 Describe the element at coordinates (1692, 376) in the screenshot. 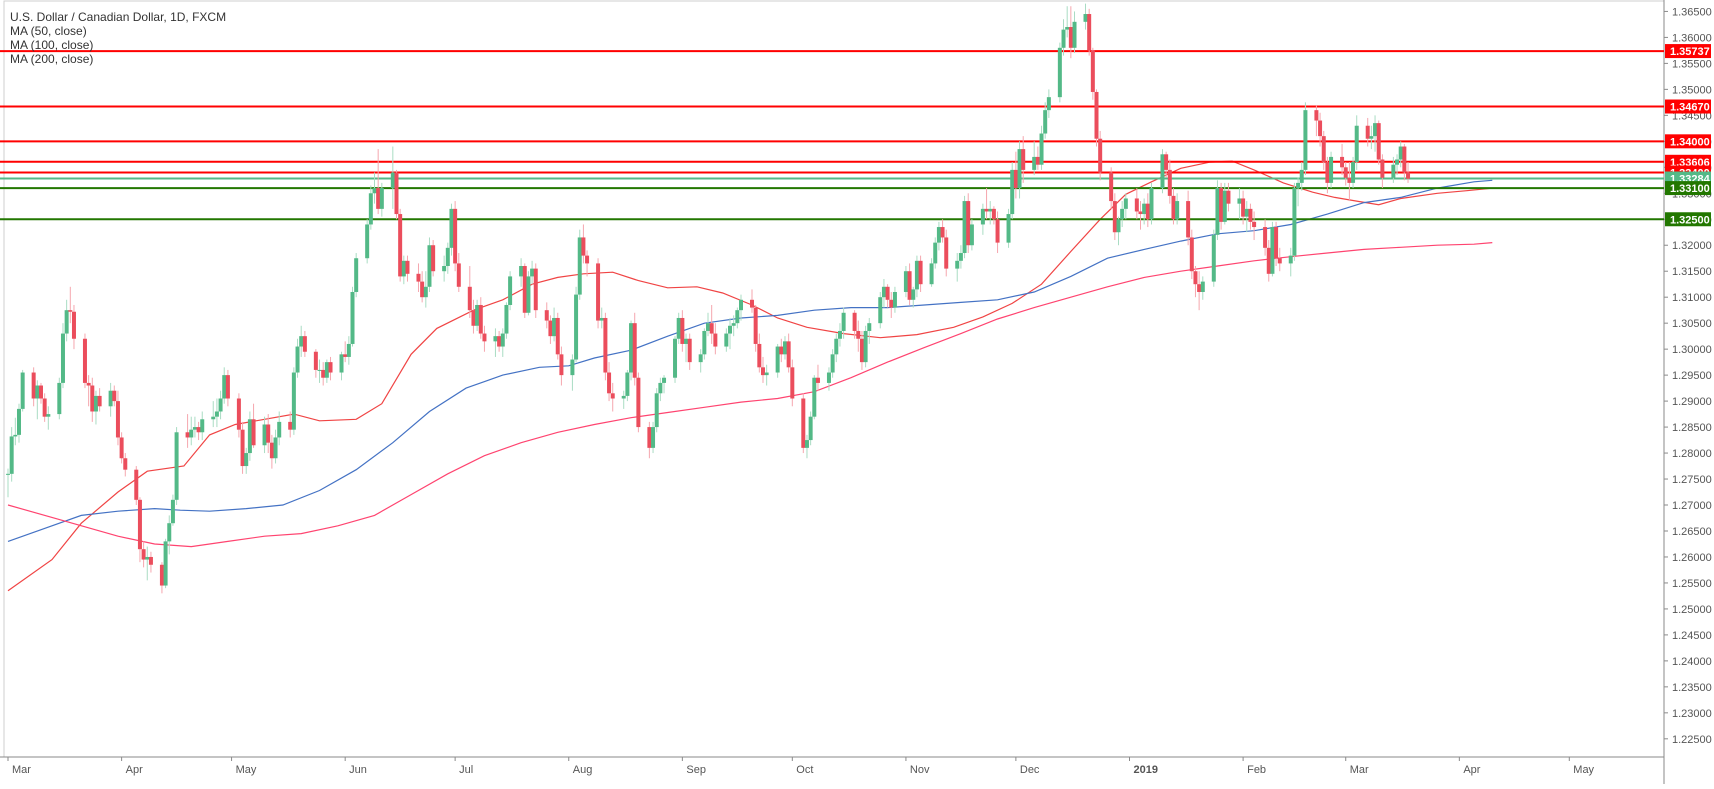

I see `y-tick-label: 1.29500` at that location.